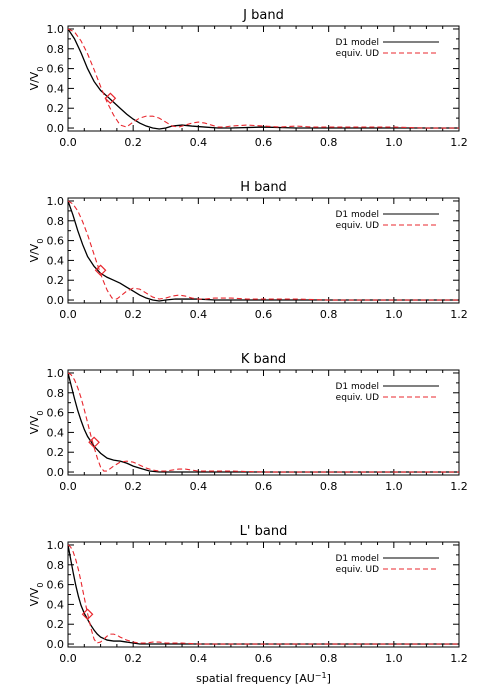 The height and width of the screenshot is (693, 480). What do you see at coordinates (263, 187) in the screenshot?
I see `panel-title: H band` at bounding box center [263, 187].